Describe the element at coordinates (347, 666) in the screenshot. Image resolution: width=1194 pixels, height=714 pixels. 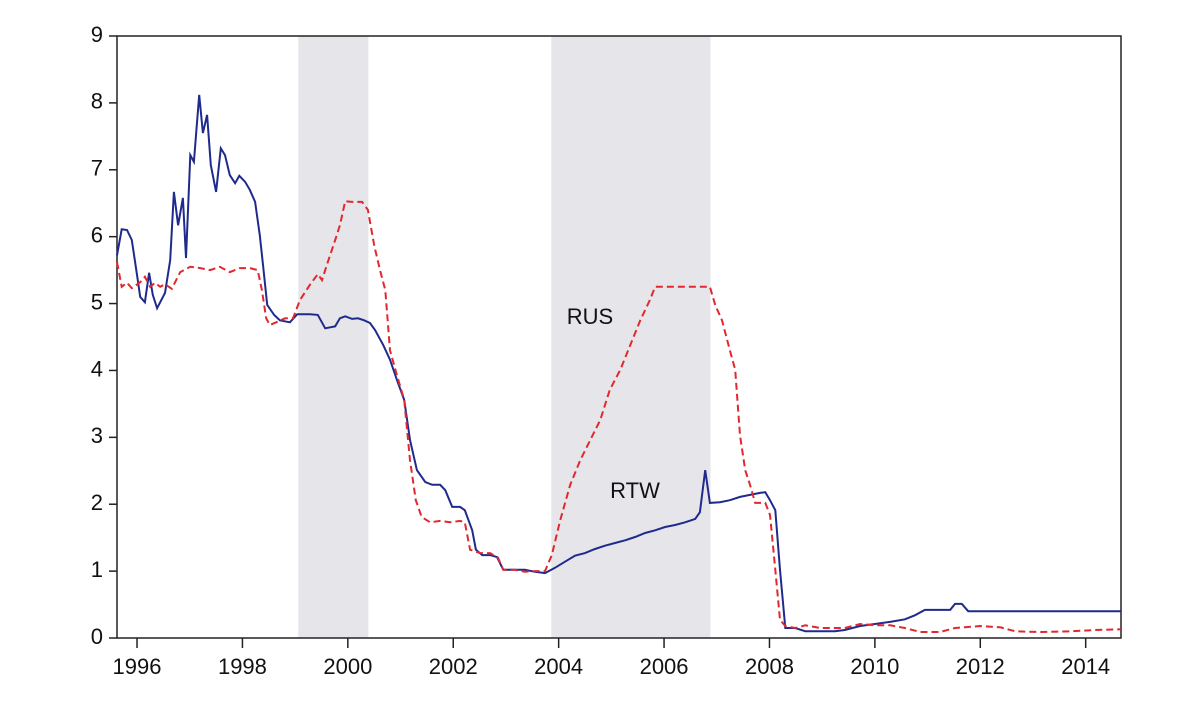
I see `x-tick-label: 2000` at that location.